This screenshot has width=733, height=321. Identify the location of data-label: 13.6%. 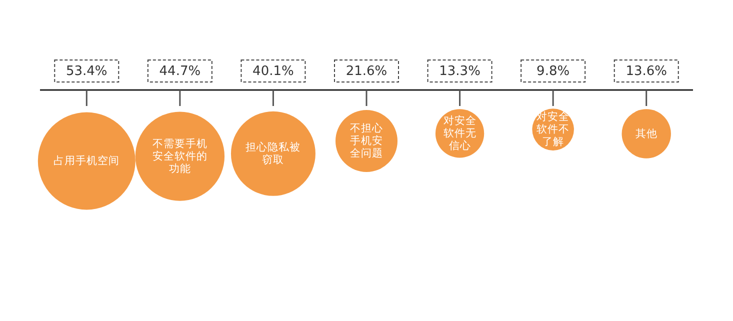
(647, 71).